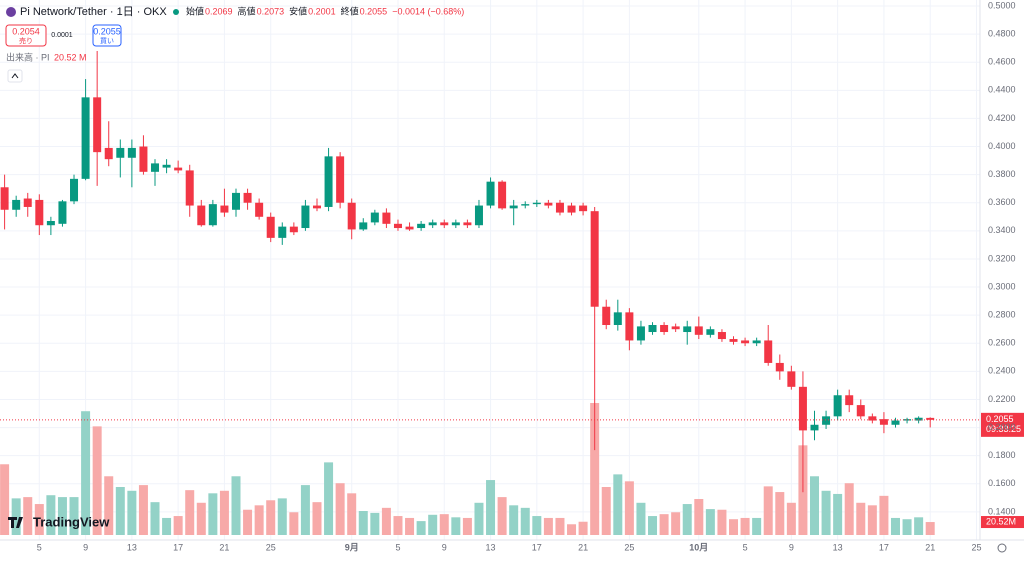 The height and width of the screenshot is (561, 1024). I want to click on volume-label-box, so click(1002, 522).